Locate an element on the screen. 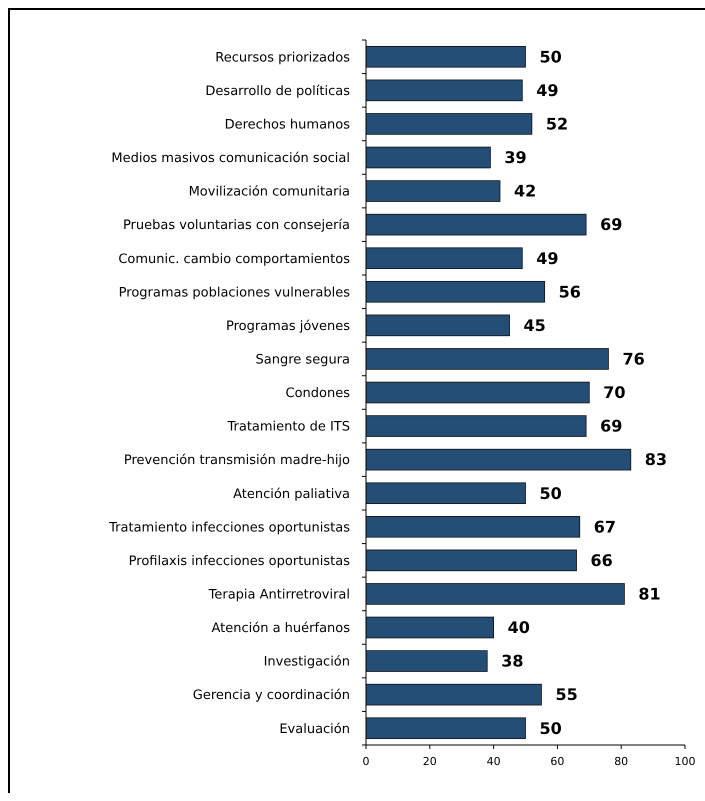 Image resolution: width=705 pixels, height=801 pixels. y-tick-label: Investigación is located at coordinates (307, 662).